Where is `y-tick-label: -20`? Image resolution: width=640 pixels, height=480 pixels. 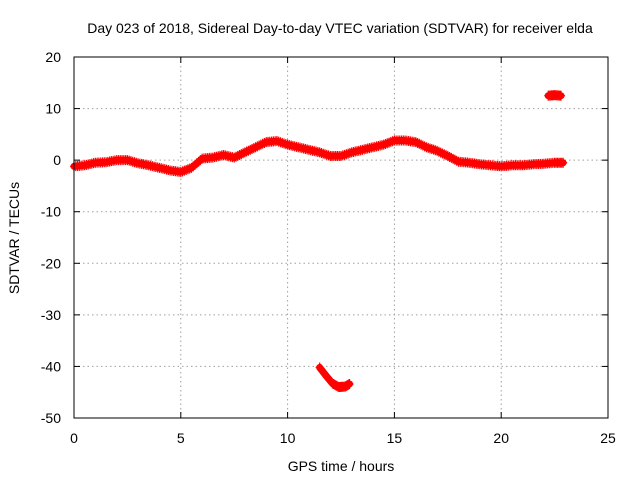 y-tick-label: -20 is located at coordinates (51, 263).